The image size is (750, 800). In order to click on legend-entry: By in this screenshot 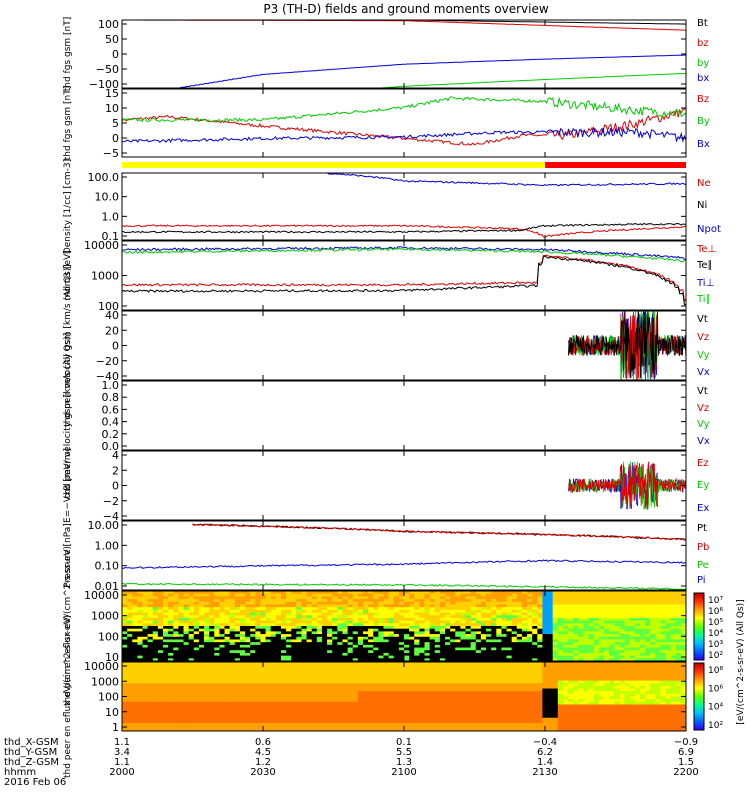, I will do `click(703, 121)`.